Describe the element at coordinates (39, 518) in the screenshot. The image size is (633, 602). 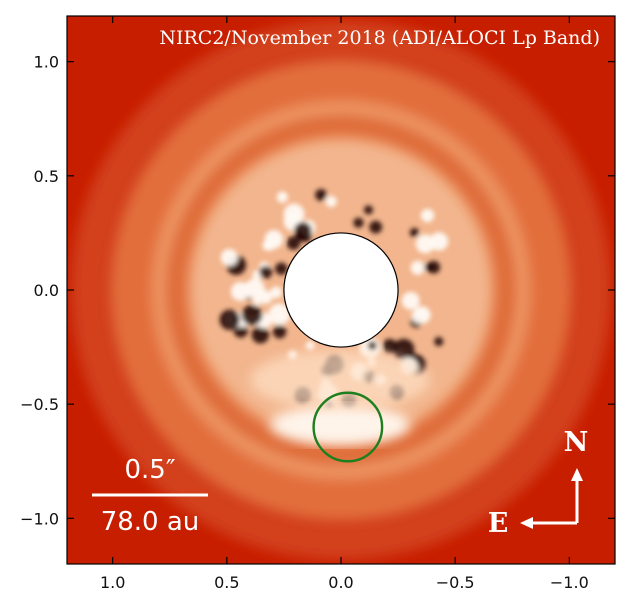
I see `y-tick-label: −1.0` at that location.